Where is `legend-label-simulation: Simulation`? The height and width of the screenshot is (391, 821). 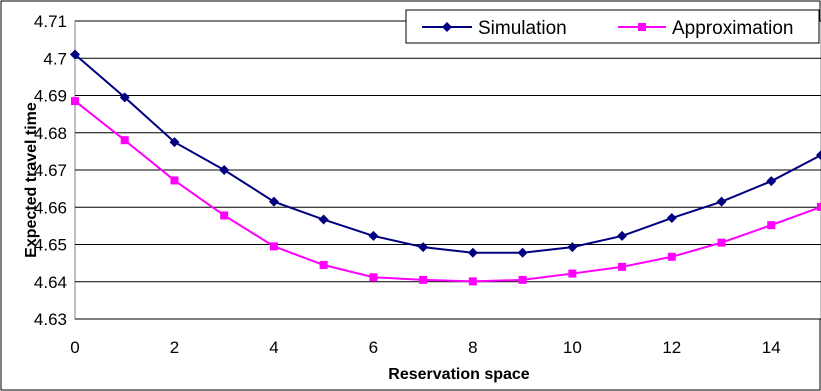 legend-label-simulation: Simulation is located at coordinates (522, 28).